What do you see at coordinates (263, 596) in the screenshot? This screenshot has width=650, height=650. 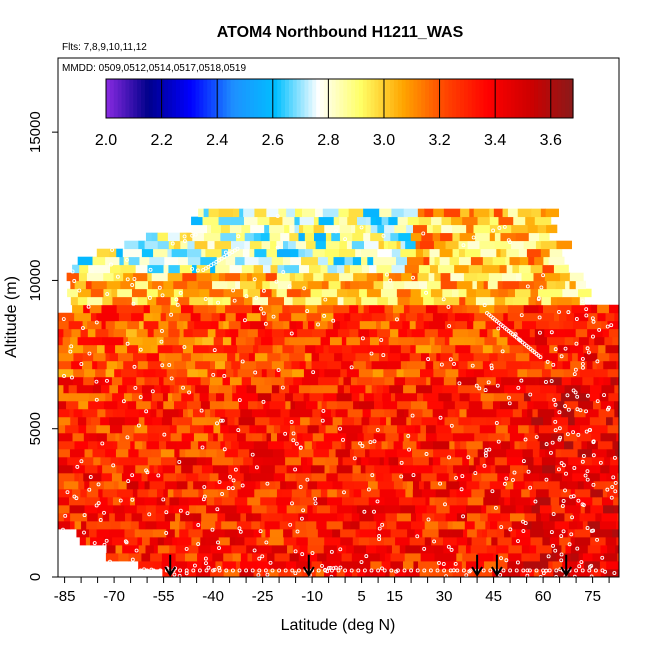 I see `x-tick-label: -25` at bounding box center [263, 596].